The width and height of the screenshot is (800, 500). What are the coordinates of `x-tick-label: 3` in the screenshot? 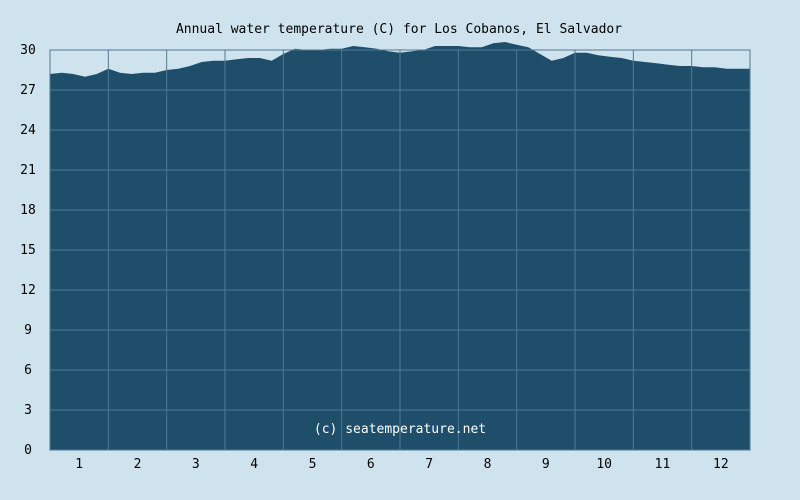 It's located at (196, 464).